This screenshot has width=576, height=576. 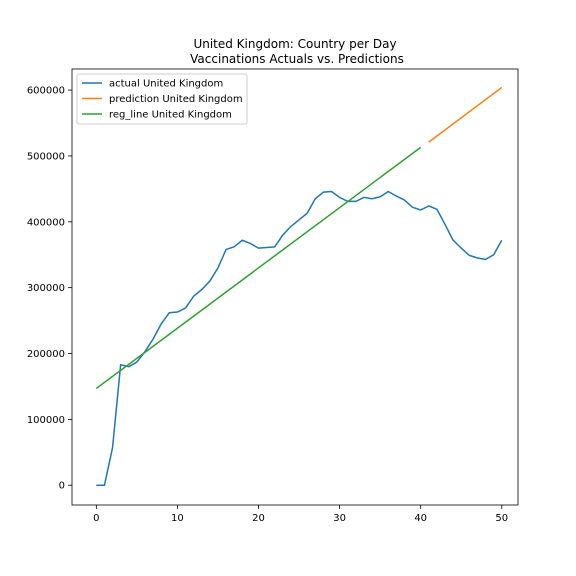 What do you see at coordinates (258, 518) in the screenshot?
I see `x-tick-label: 20` at bounding box center [258, 518].